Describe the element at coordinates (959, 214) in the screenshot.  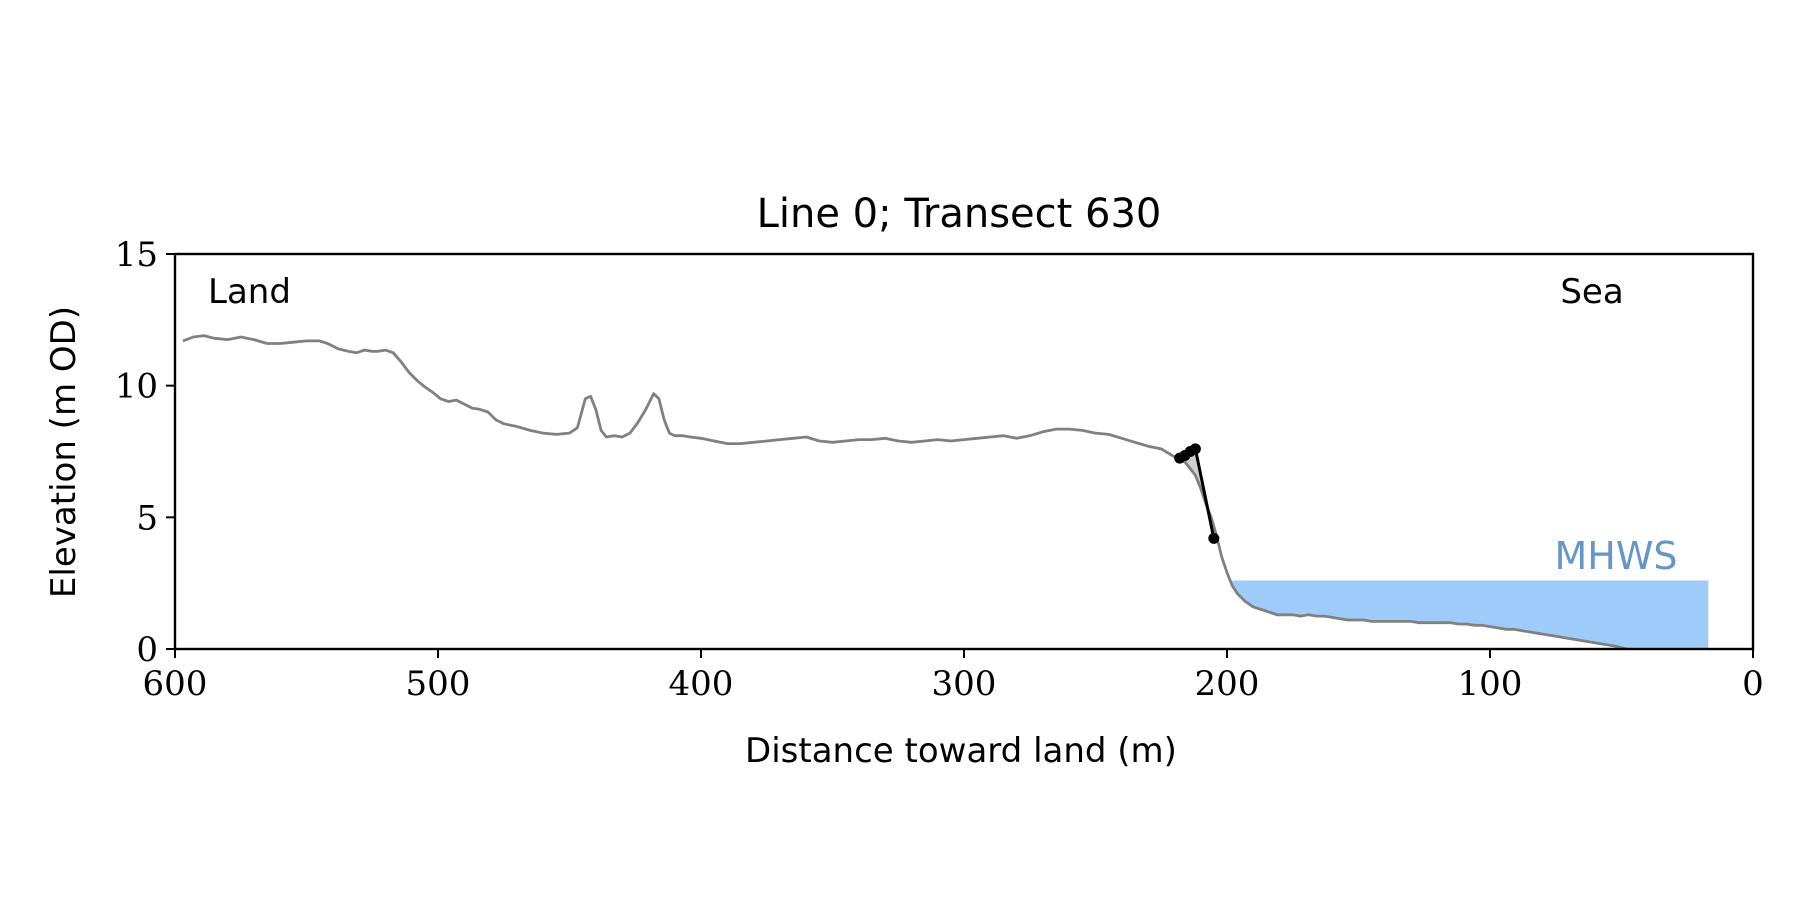
I see `chart-title: Line 0; Transect 630` at that location.